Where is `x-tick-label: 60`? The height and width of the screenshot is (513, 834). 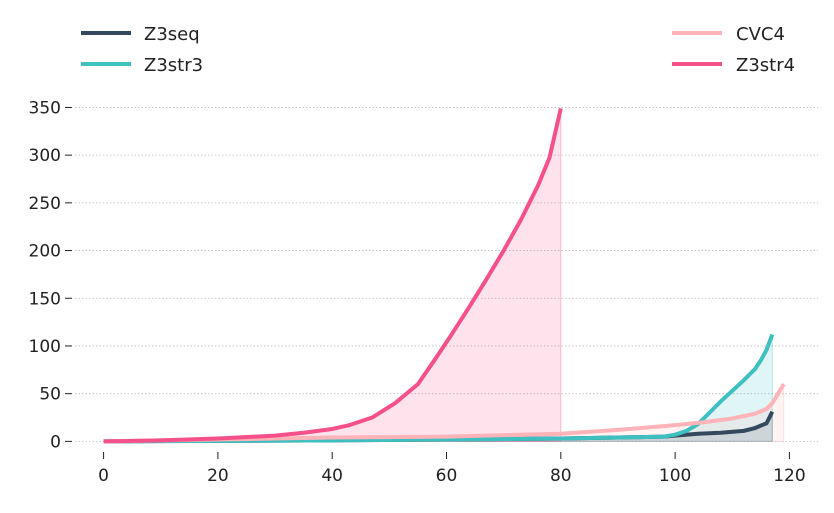
x-tick-label: 60 is located at coordinates (447, 476).